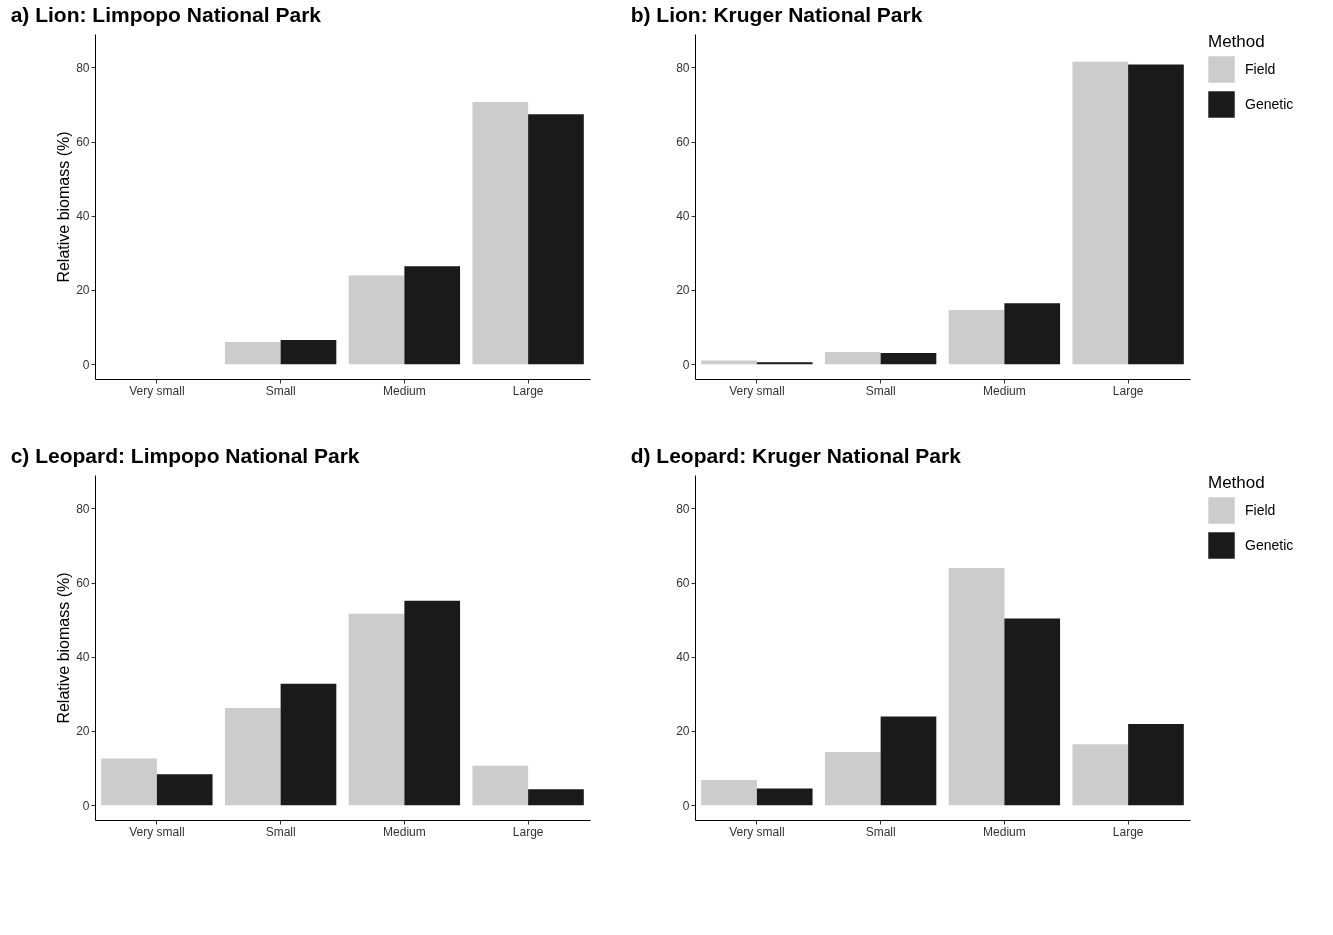 The image size is (1333, 935). What do you see at coordinates (796, 455) in the screenshot?
I see `chart-title: d) Leopard: Kruger National Park` at bounding box center [796, 455].